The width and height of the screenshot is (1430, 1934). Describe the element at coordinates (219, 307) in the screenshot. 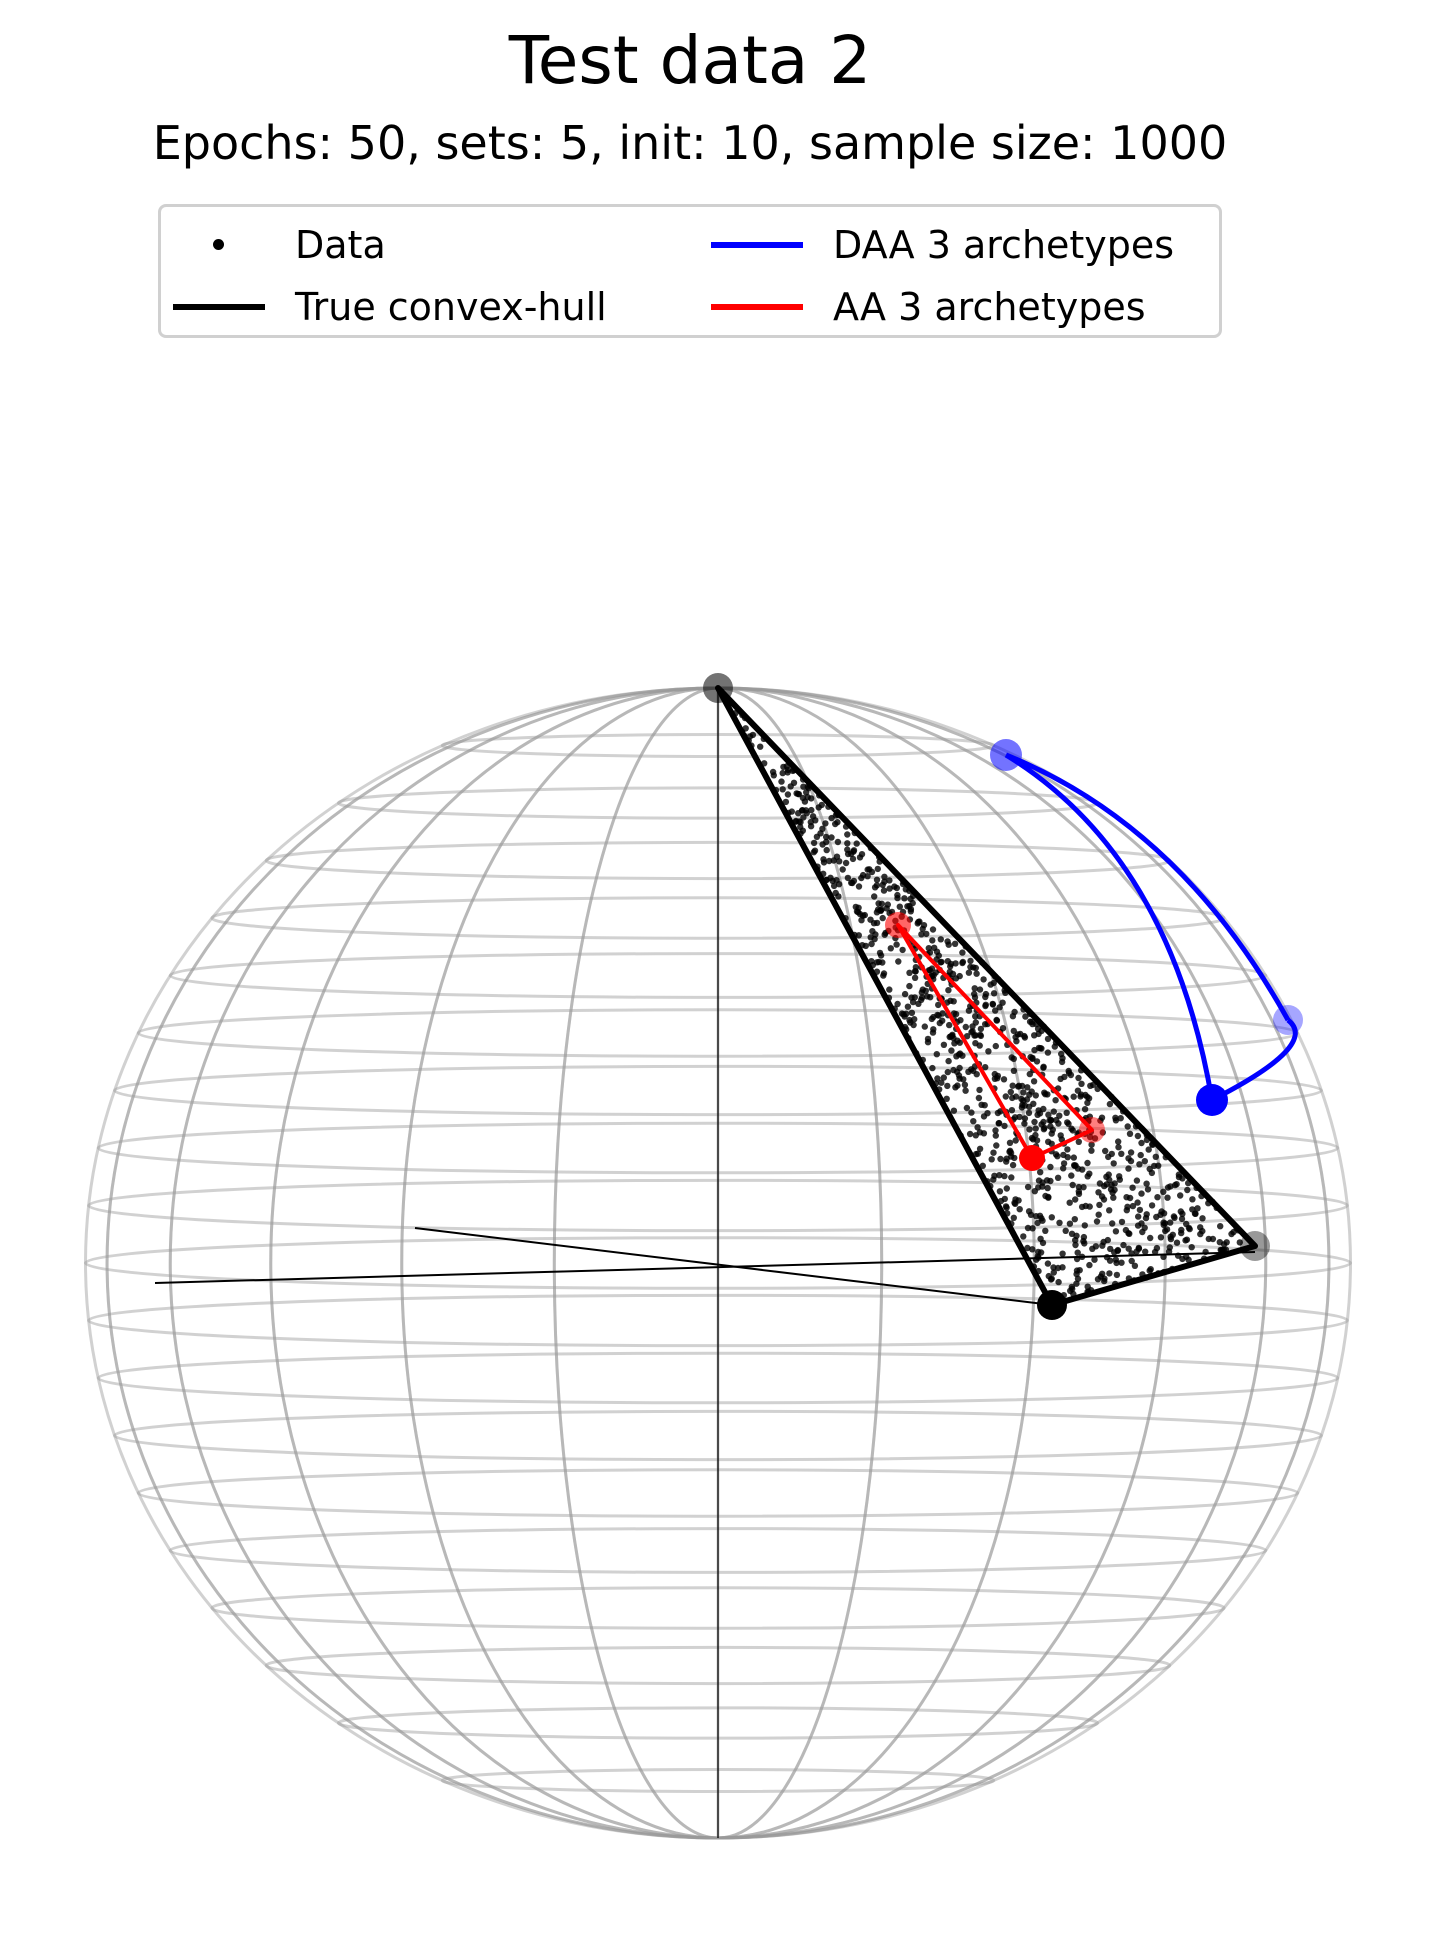

I see `legend-marker-true-hull` at that location.